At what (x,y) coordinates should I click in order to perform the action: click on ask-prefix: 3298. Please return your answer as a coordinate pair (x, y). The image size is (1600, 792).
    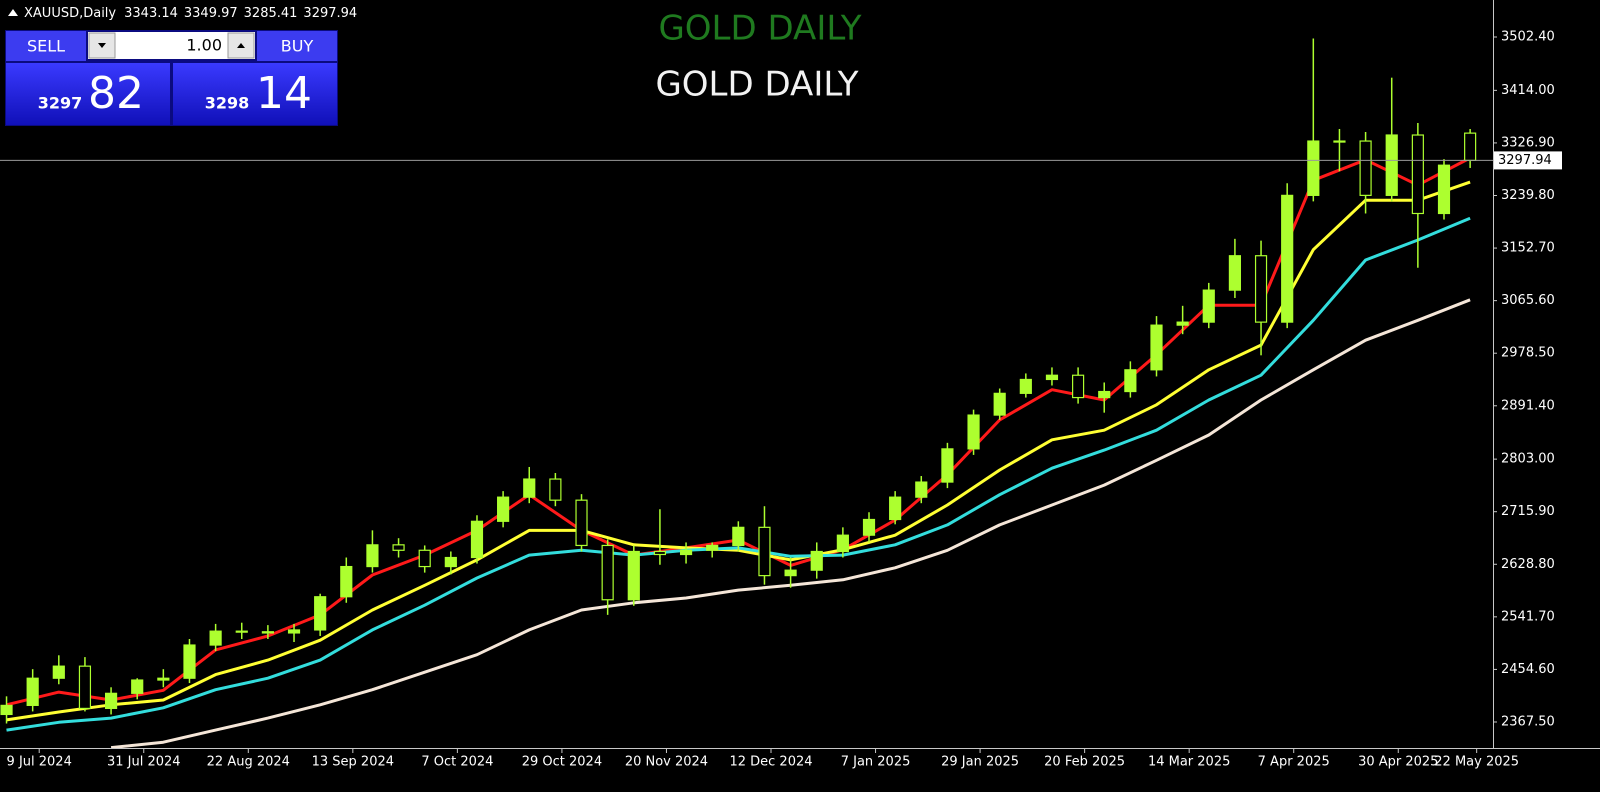
    Looking at the image, I should click on (227, 103).